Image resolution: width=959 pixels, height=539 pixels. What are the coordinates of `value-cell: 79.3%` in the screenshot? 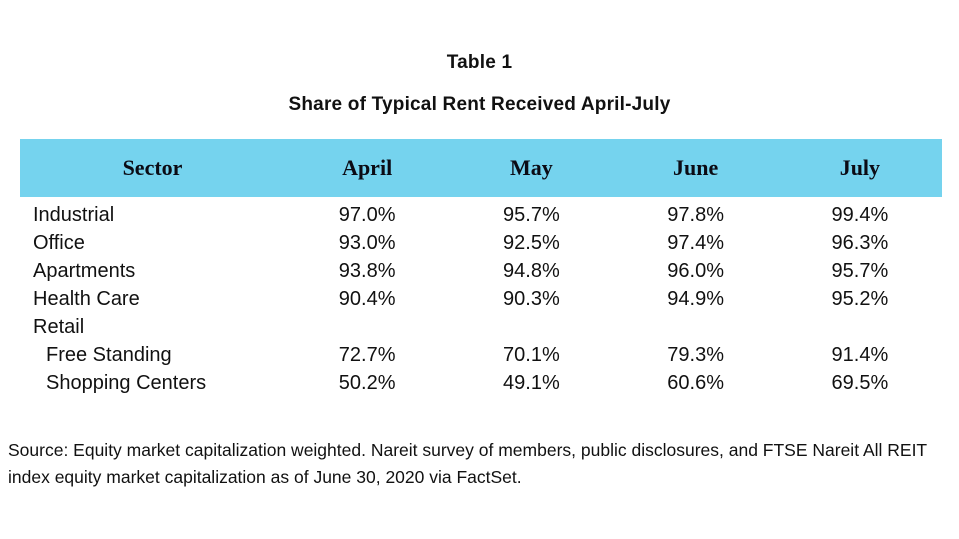 It's located at (695, 354).